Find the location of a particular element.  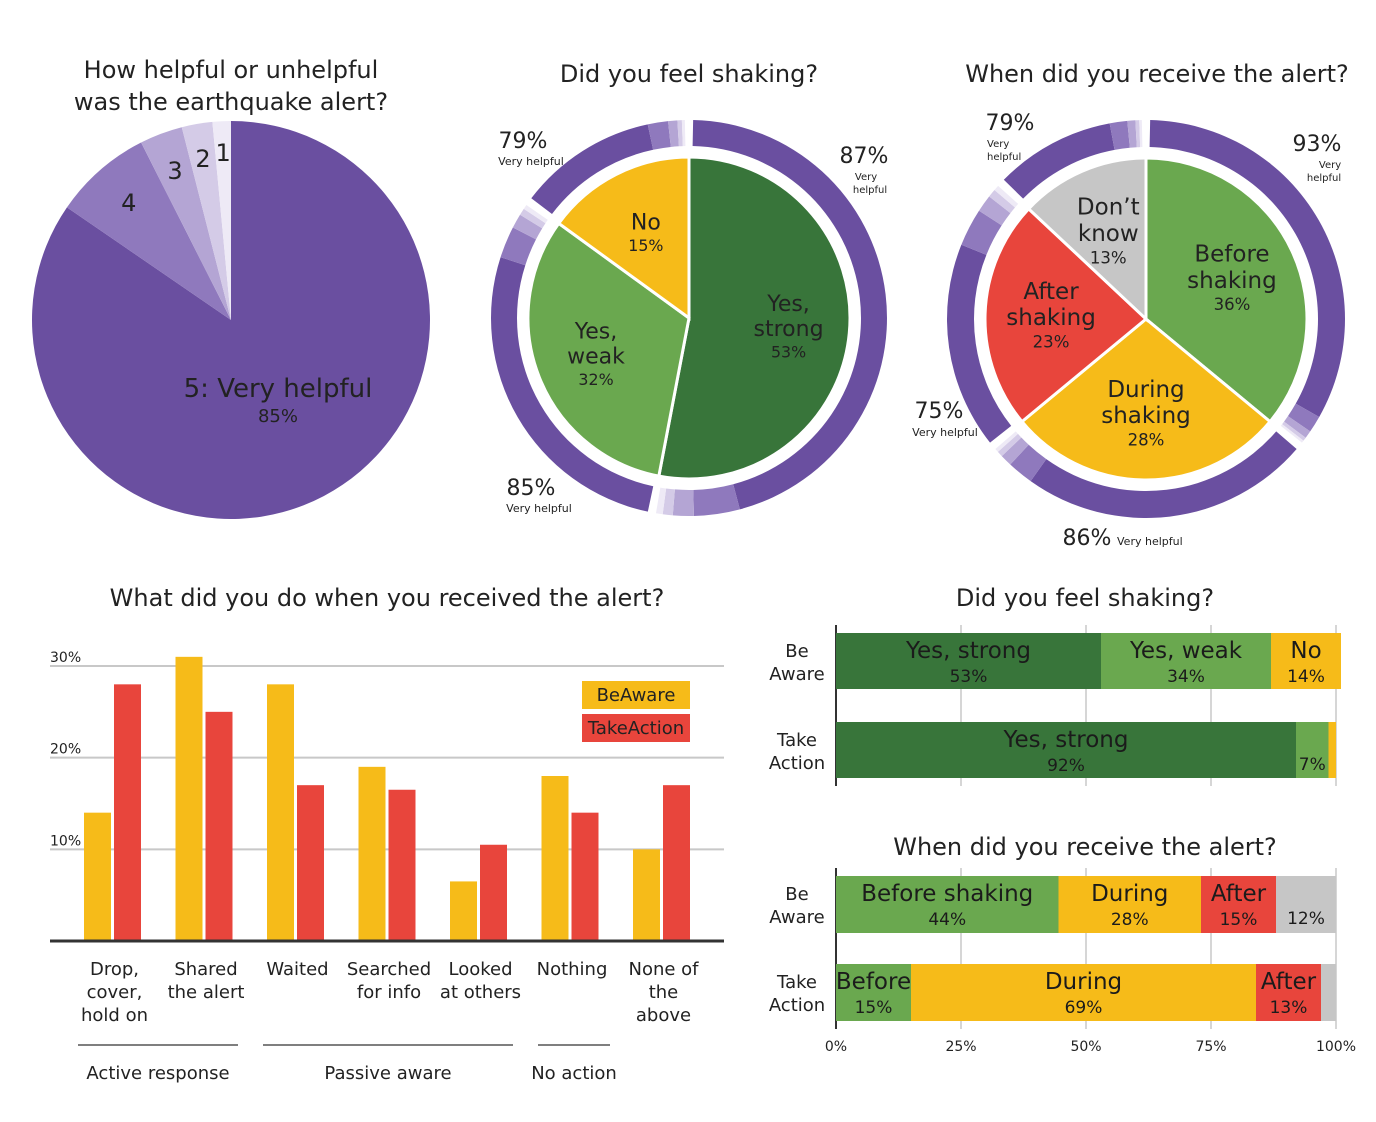

shaking-pie-slice-label: strong is located at coordinates (789, 329).